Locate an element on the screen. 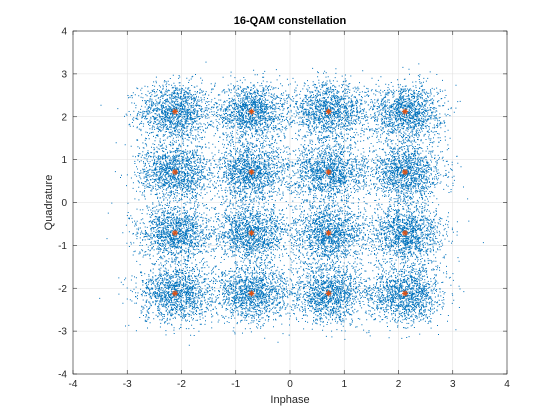 This screenshot has width=560, height=420. y-tick-label: -1 is located at coordinates (62, 246).